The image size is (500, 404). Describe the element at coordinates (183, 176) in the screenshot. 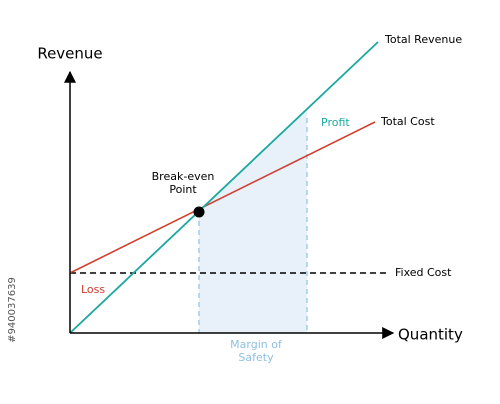

I see `break-even-label: Break-even` at that location.